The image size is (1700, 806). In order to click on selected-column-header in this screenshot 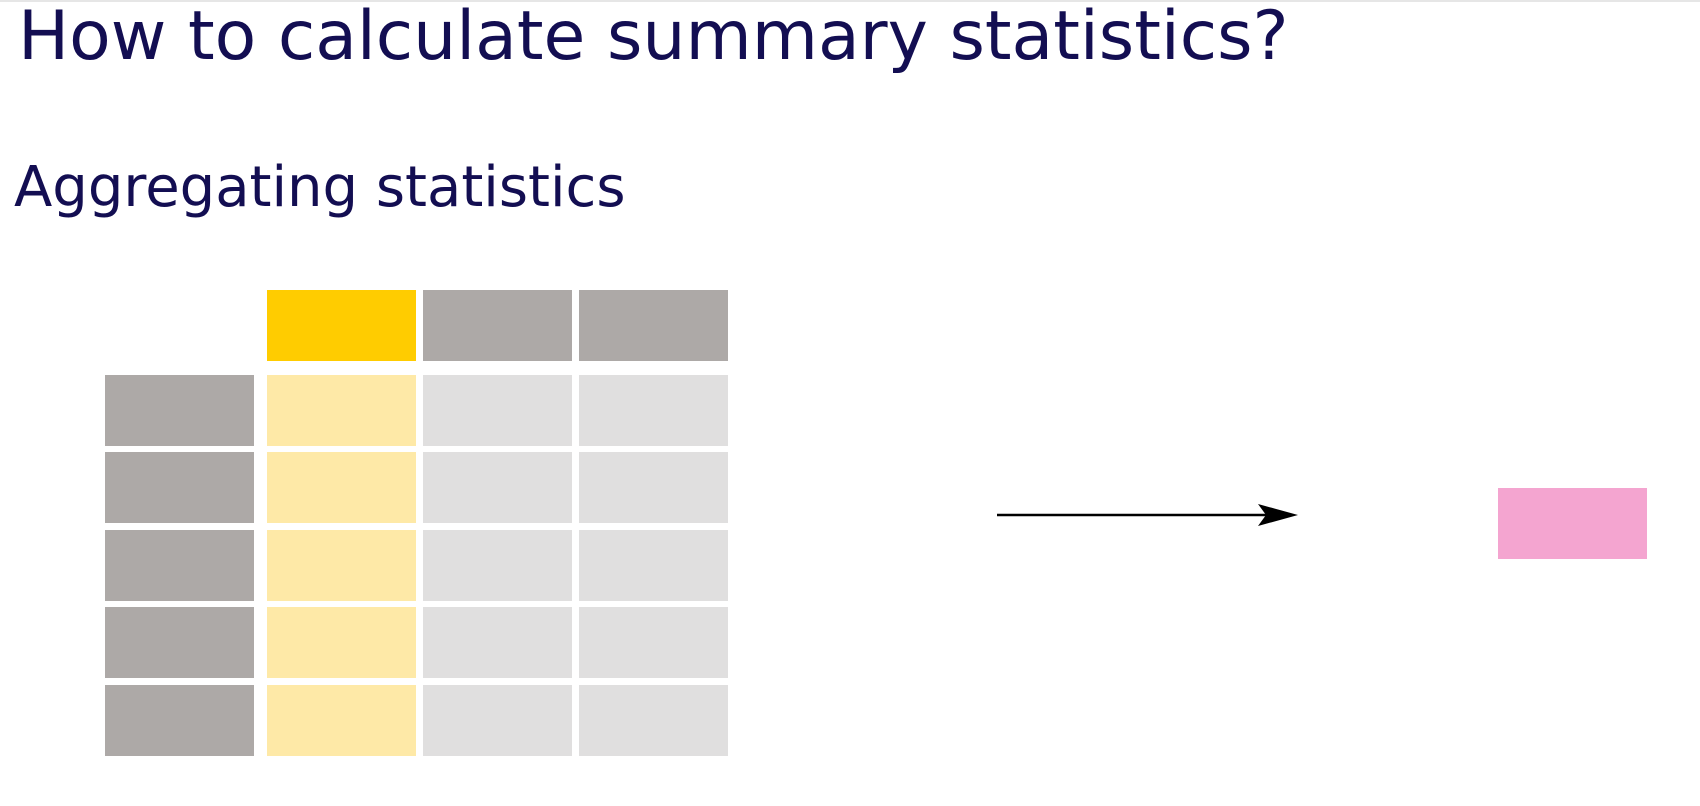, I will do `click(341, 325)`.